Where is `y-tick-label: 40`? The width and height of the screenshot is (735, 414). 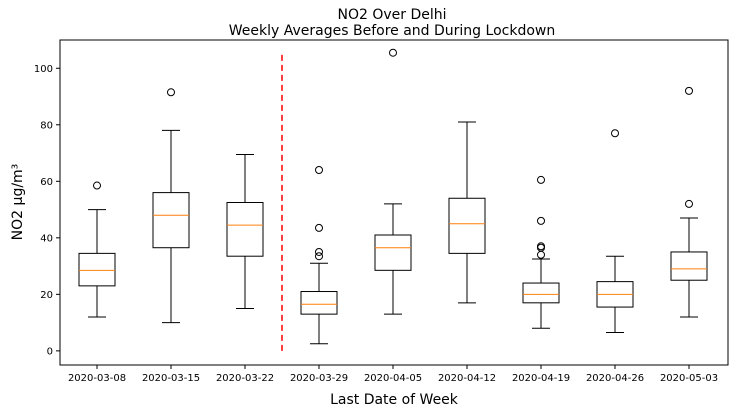 y-tick-label: 40 is located at coordinates (46, 238).